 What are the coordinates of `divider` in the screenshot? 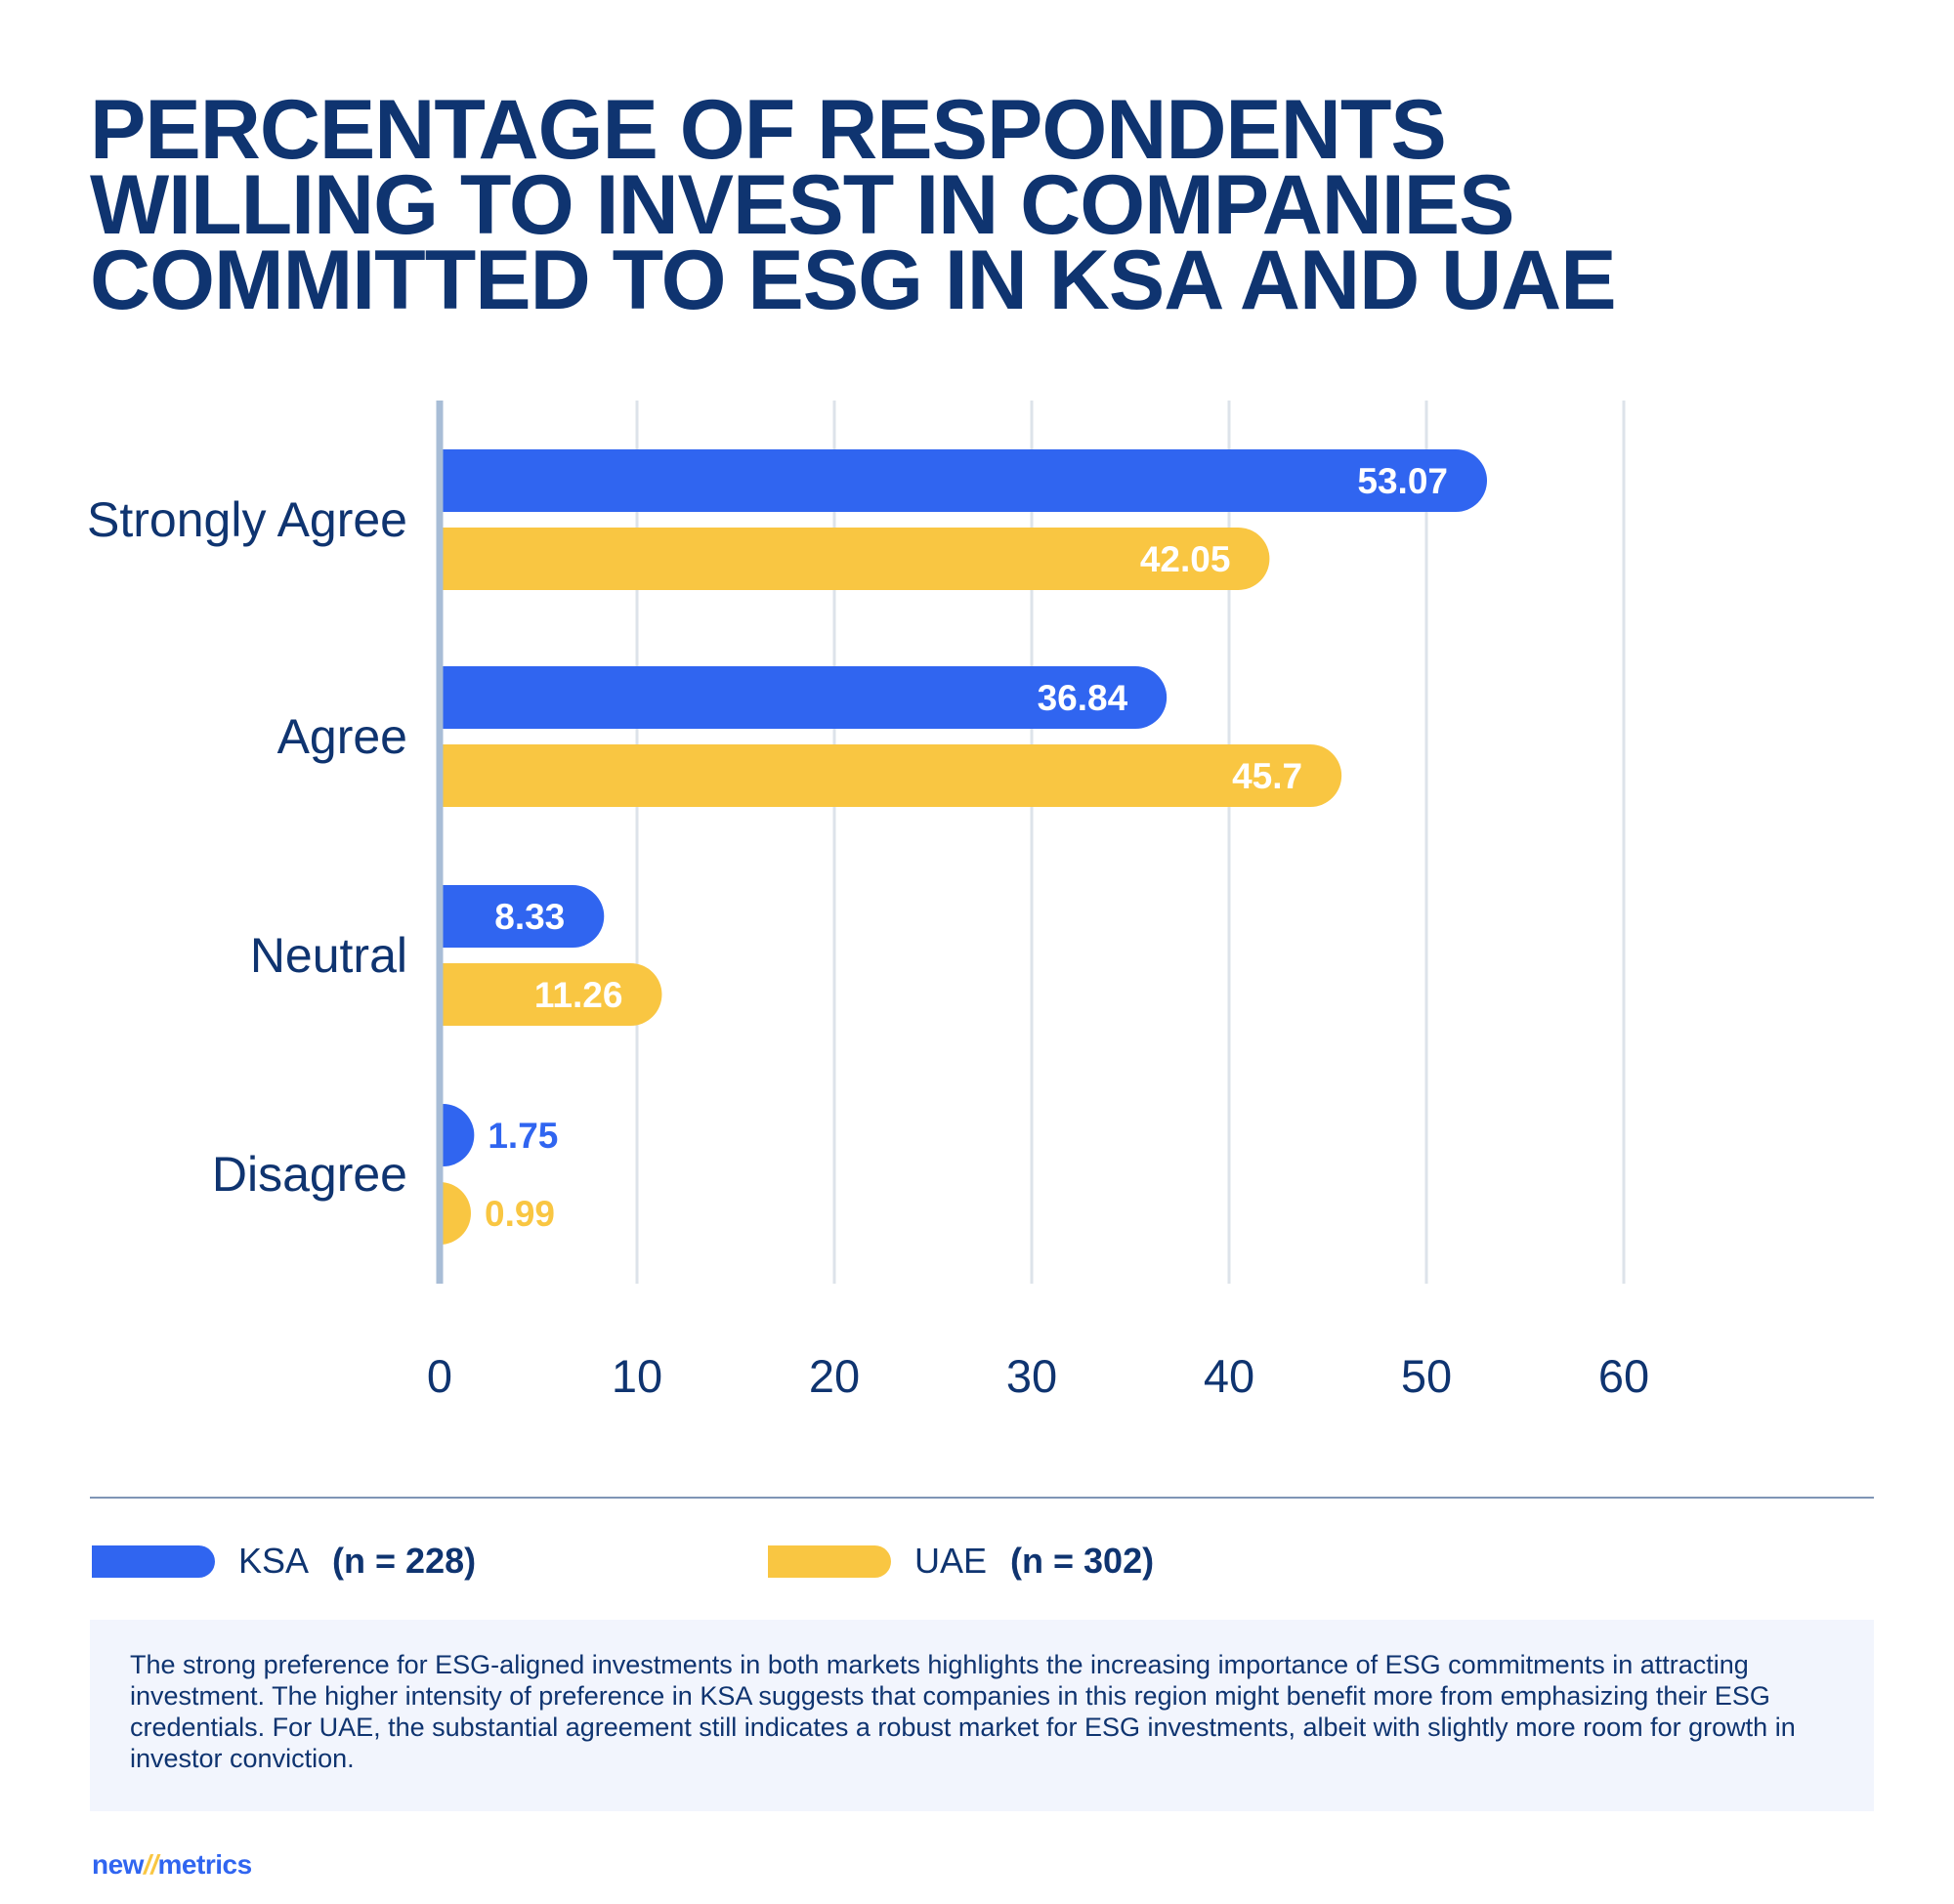 It's located at (982, 1498).